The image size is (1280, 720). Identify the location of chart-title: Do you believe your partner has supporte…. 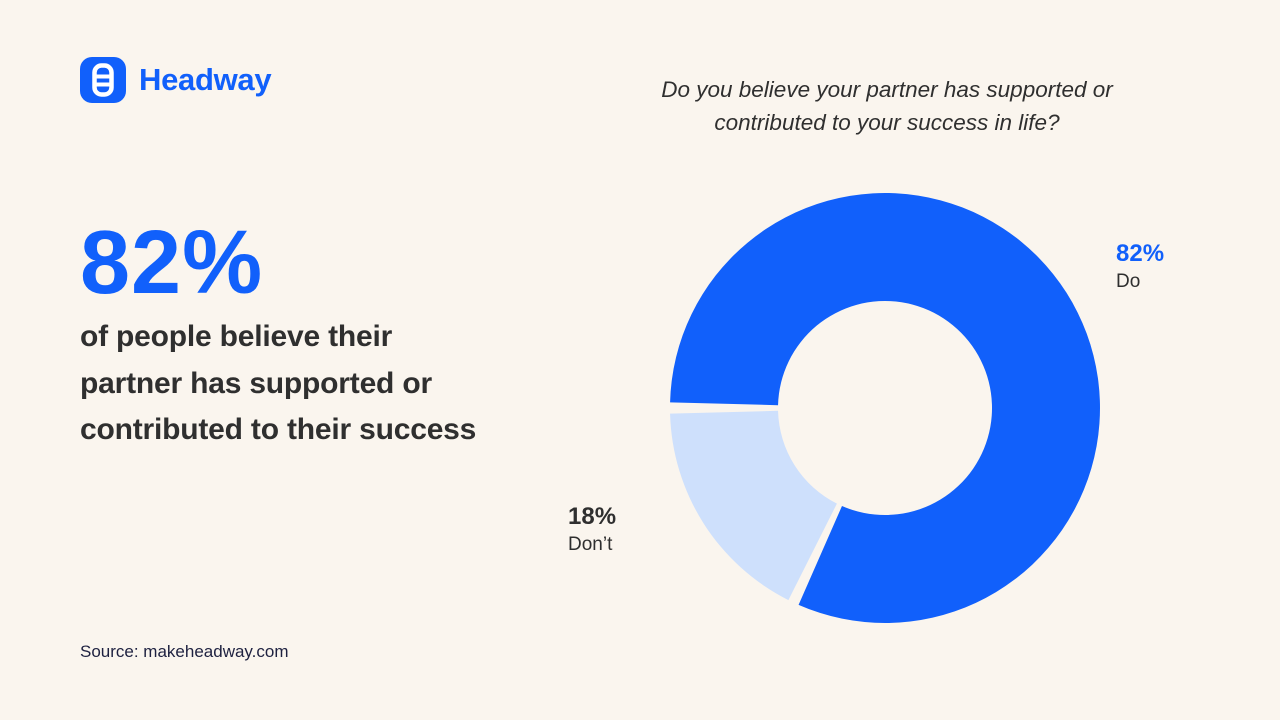
(887, 106).